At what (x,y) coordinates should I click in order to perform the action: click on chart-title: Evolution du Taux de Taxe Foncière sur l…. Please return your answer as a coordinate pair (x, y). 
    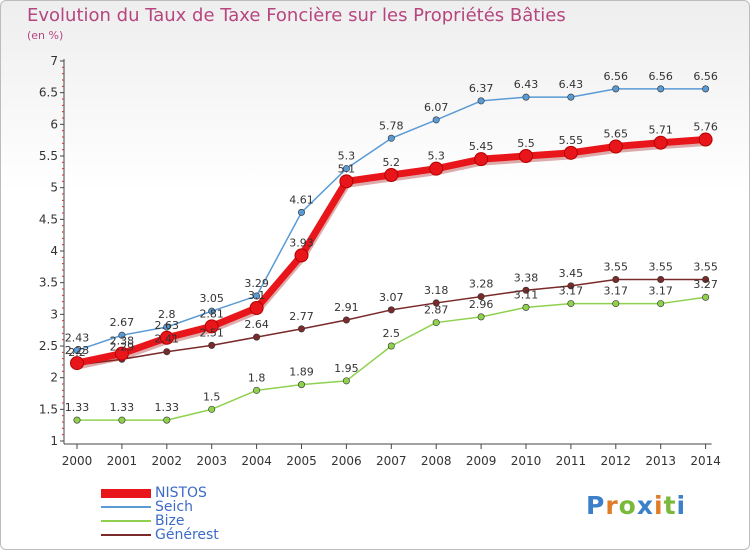
    Looking at the image, I should click on (296, 15).